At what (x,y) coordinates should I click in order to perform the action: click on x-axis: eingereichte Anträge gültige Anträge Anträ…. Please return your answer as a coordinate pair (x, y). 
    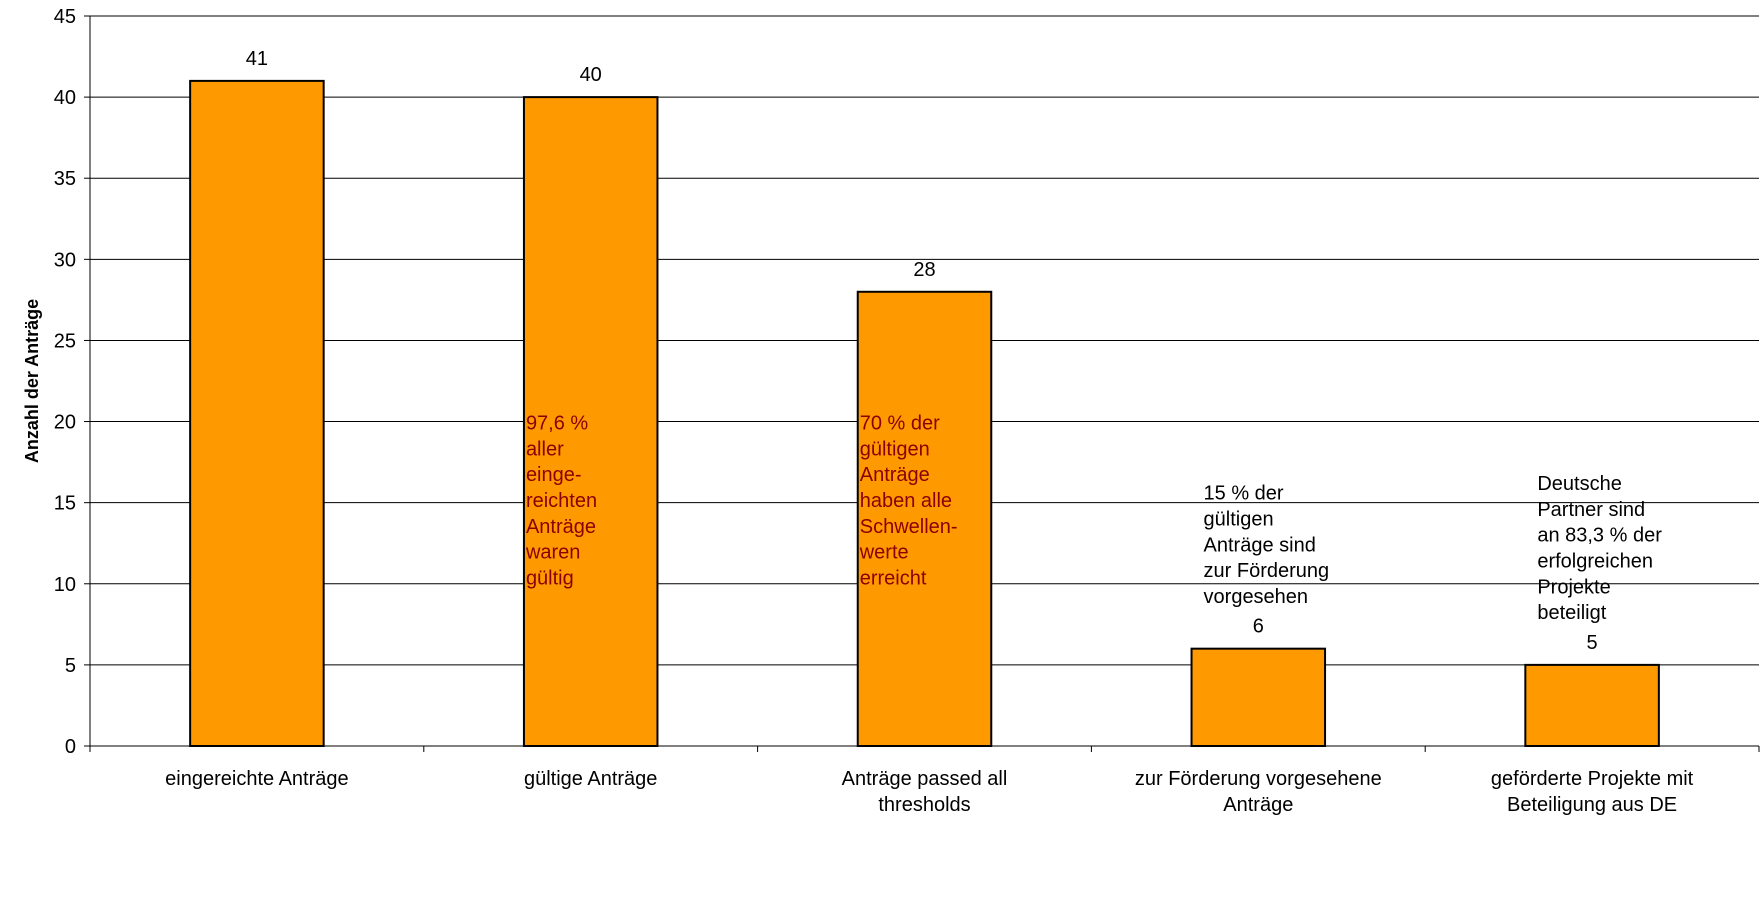
    Looking at the image, I should click on (924, 780).